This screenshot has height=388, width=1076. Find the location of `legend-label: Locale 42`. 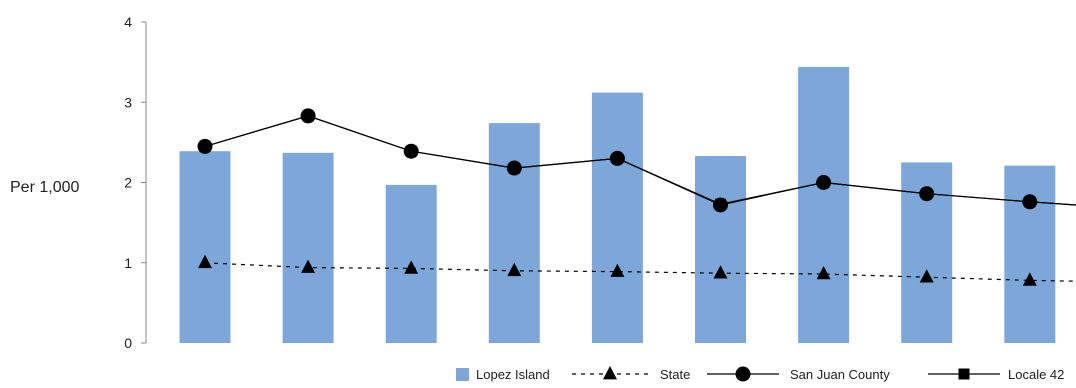

legend-label: Locale 42 is located at coordinates (1036, 374).